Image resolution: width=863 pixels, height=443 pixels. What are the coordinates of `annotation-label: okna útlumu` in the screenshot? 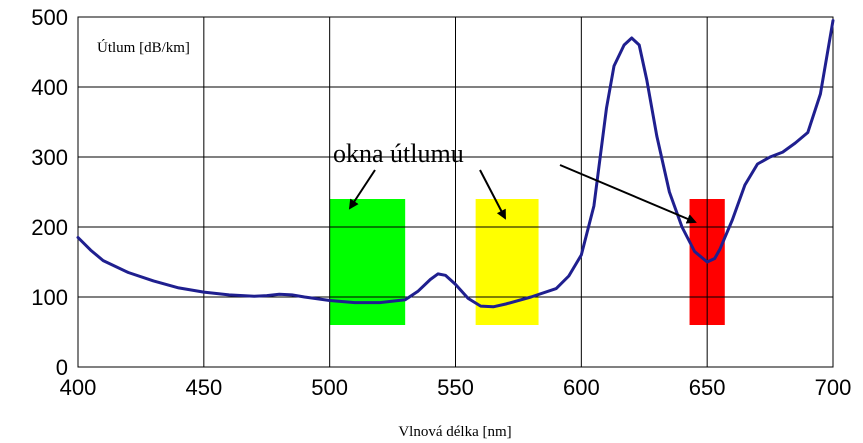 It's located at (398, 153).